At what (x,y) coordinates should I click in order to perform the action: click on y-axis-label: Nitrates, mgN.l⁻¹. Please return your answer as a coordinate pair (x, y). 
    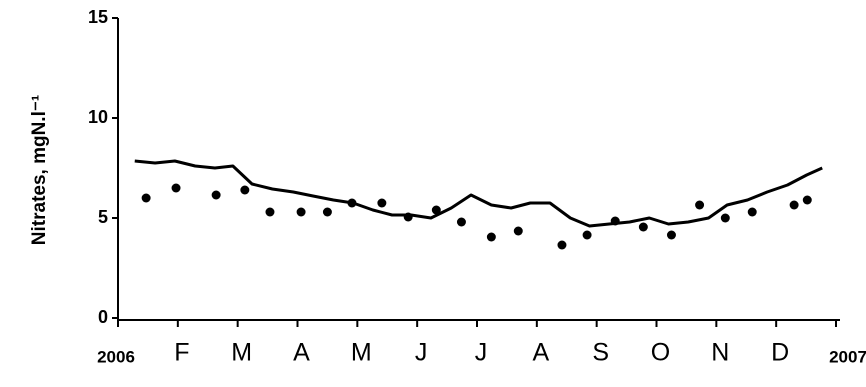
    Looking at the image, I should click on (39, 170).